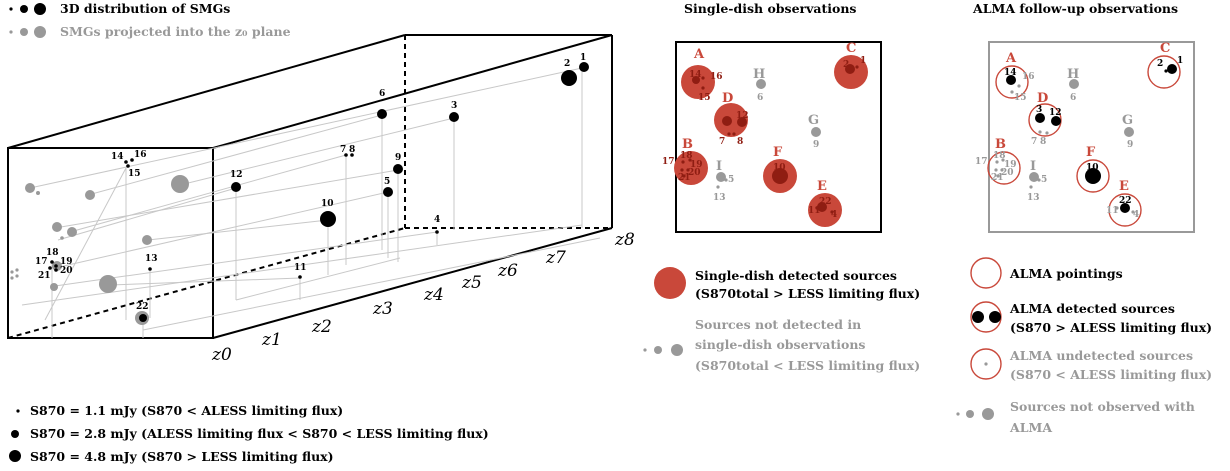 Image resolution: width=1230 pixels, height=471 pixels. I want to click on alma-legend-undetected-2: (S870 < ALESS limiting flux), so click(1111, 374).